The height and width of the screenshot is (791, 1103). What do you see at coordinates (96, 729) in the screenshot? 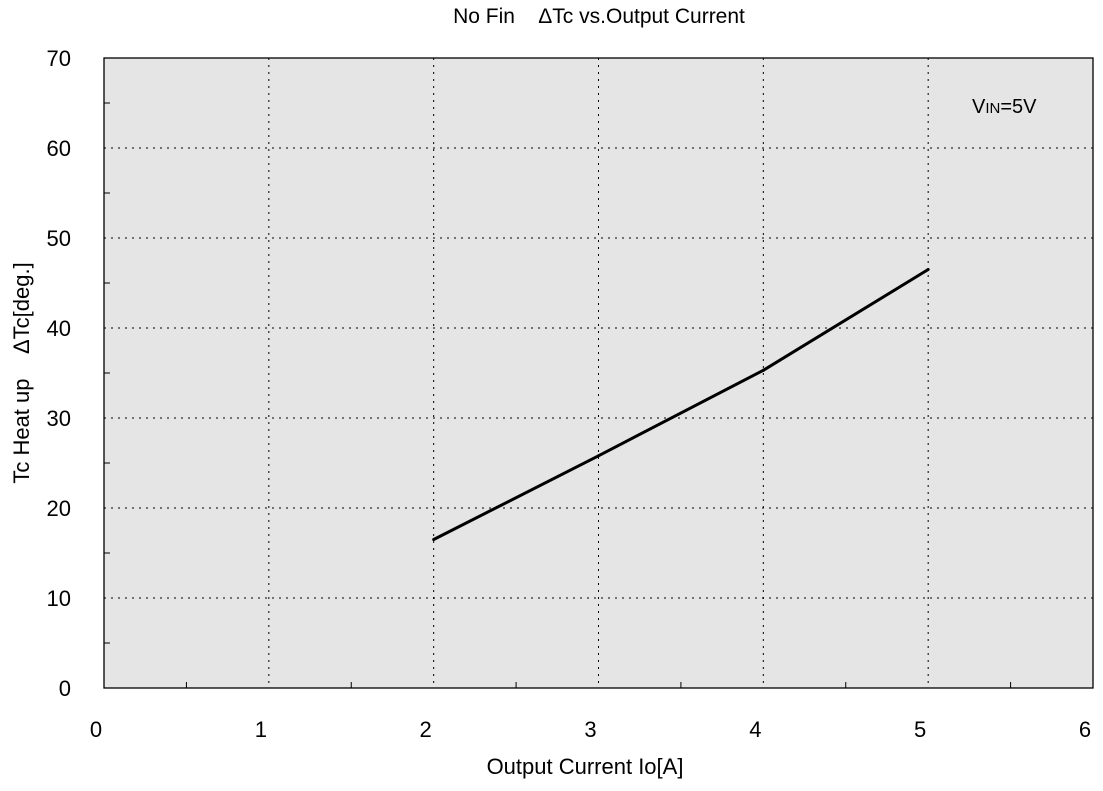
I see `x-tick-label: 0` at bounding box center [96, 729].